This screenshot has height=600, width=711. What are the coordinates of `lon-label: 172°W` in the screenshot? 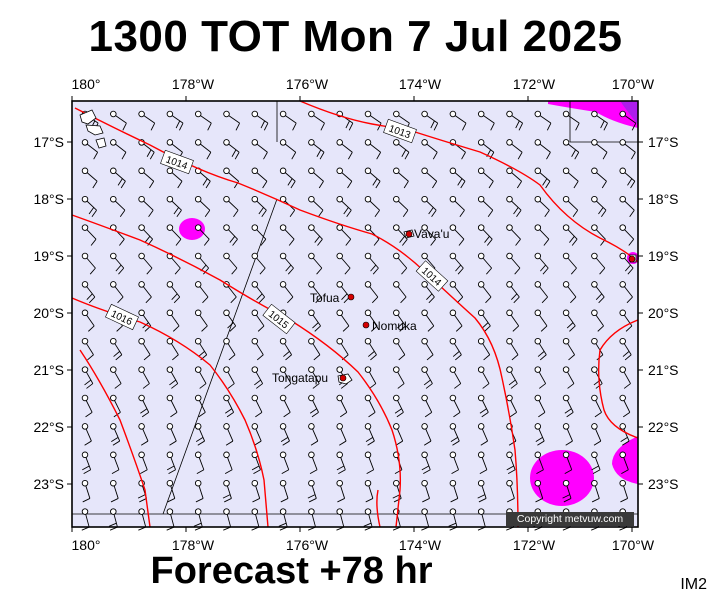 It's located at (534, 545).